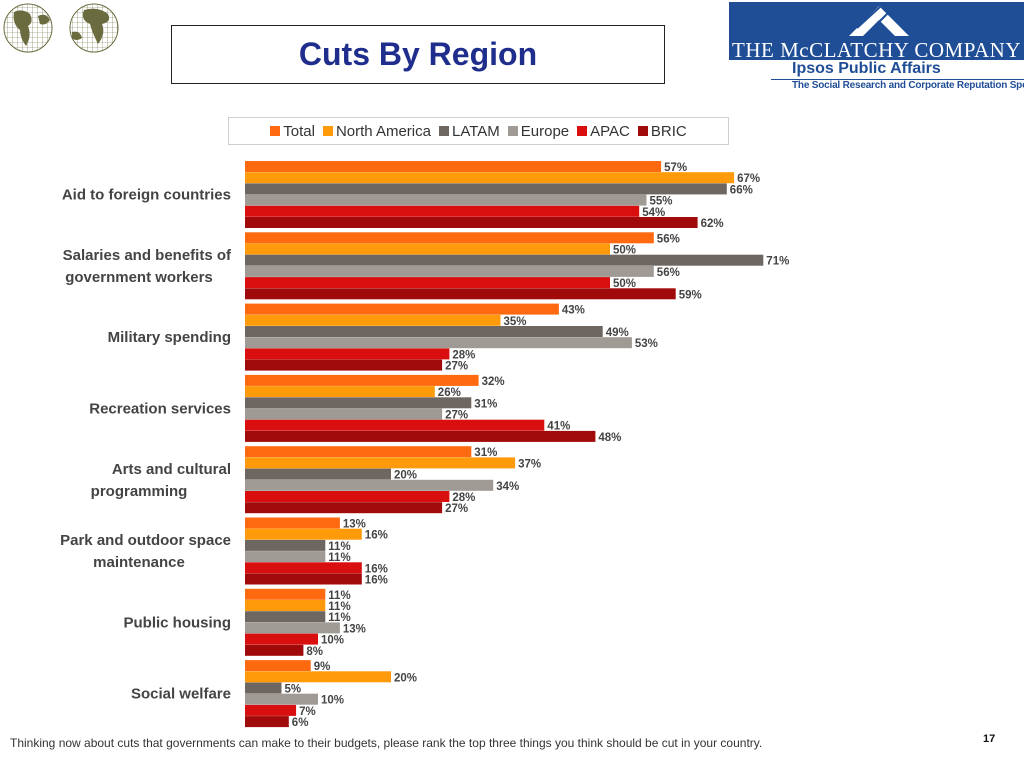 The image size is (1024, 768). Describe the element at coordinates (690, 295) in the screenshot. I see `bar-value-label: 59%` at that location.